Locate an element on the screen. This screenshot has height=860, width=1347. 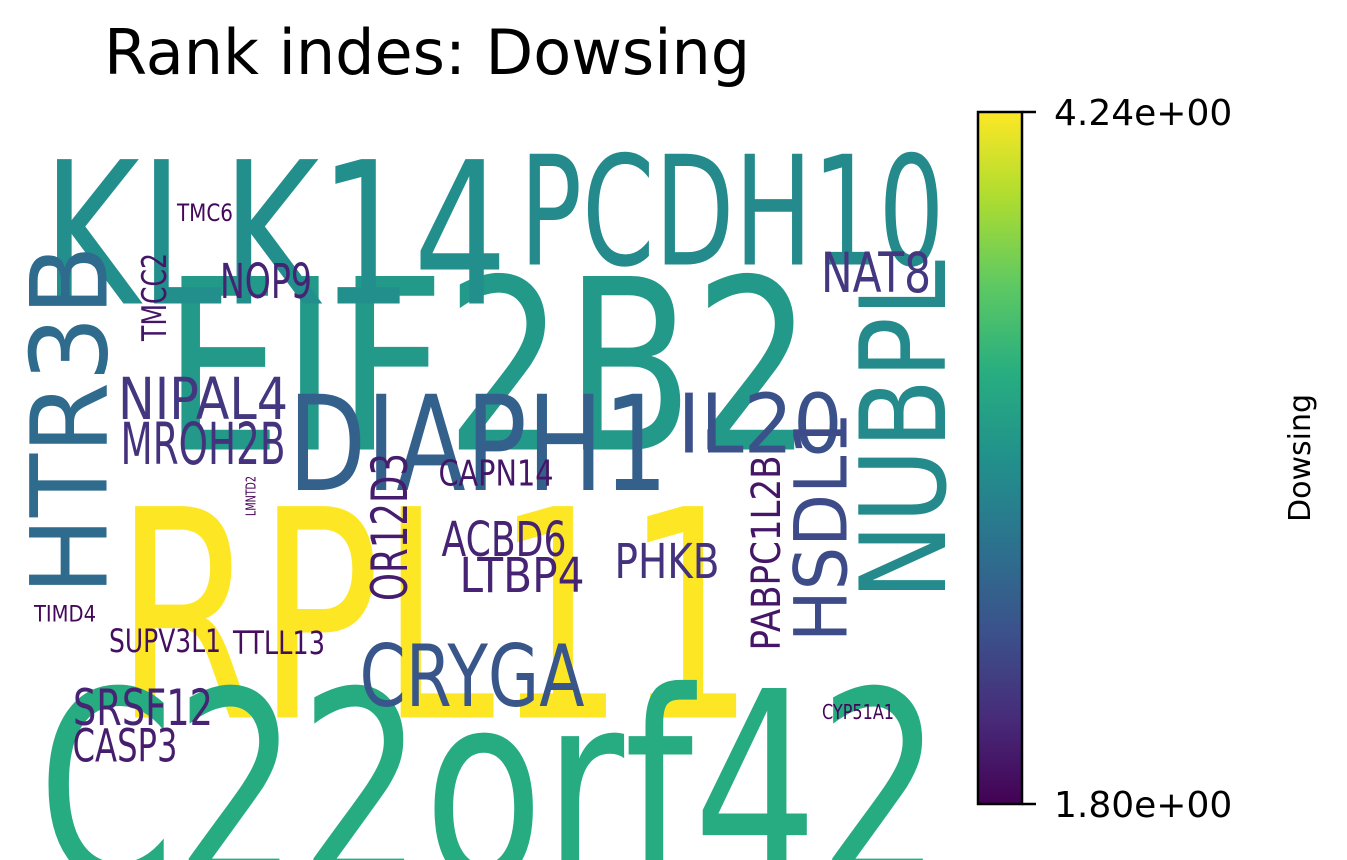
chart-title: Rank indes: Dowsing is located at coordinates (427, 52).